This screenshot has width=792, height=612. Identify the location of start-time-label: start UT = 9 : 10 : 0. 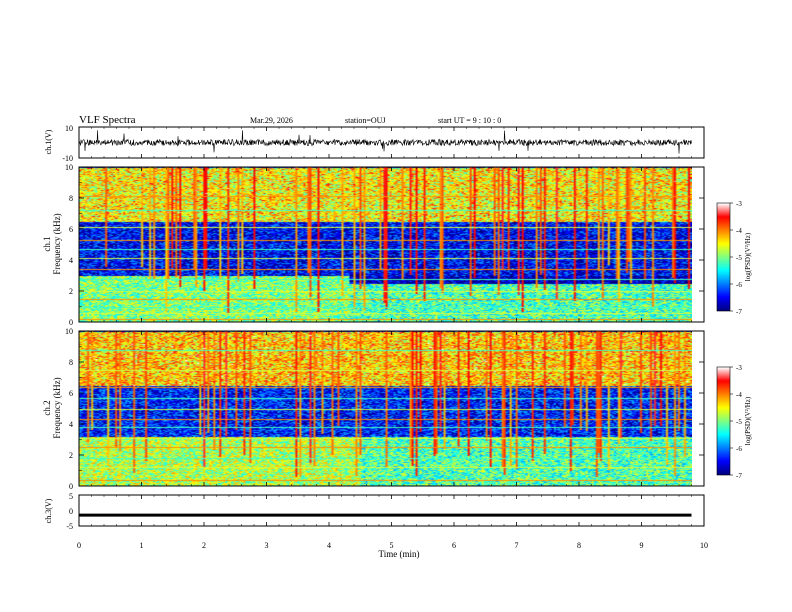
(469, 120).